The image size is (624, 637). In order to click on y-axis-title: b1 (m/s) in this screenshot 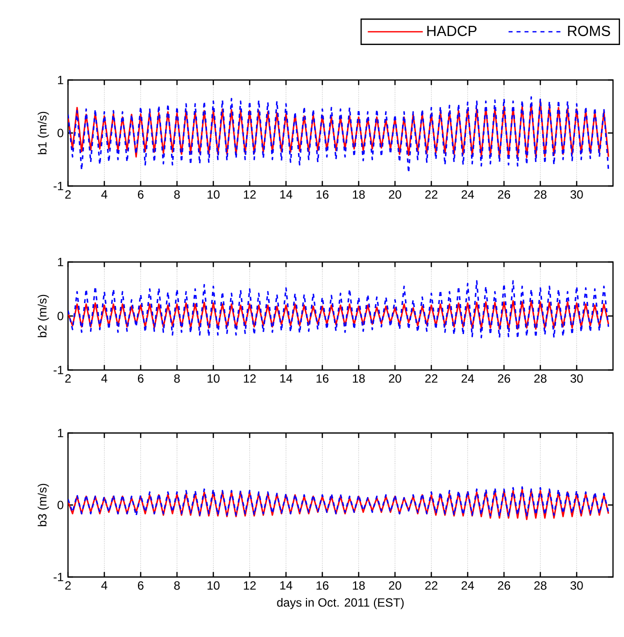, I will do `click(43, 133)`.